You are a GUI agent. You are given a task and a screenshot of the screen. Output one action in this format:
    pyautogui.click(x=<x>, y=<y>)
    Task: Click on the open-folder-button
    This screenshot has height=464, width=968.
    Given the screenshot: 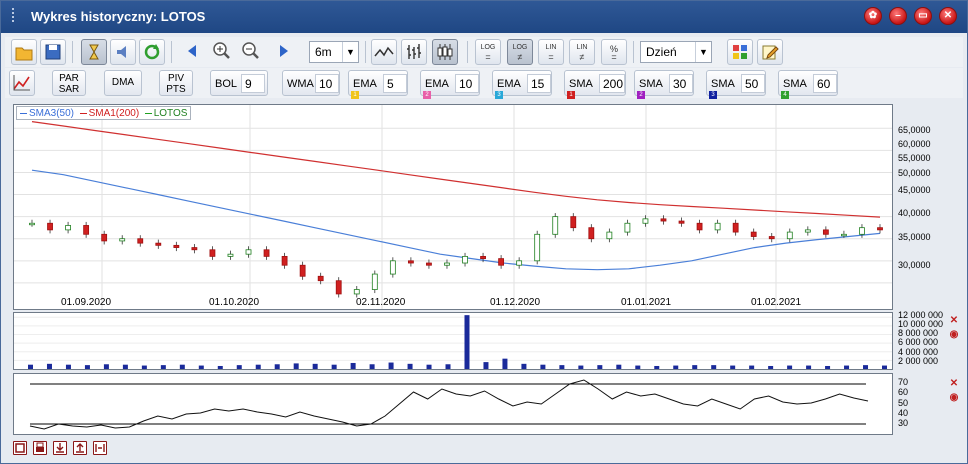 What is the action you would take?
    pyautogui.click(x=24, y=52)
    